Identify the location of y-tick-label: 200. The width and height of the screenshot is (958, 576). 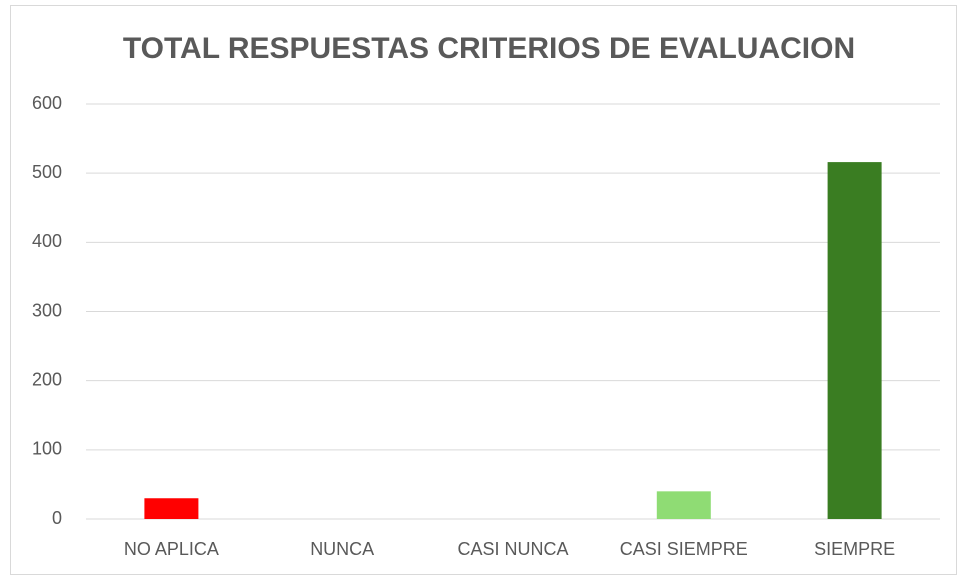
(47, 379).